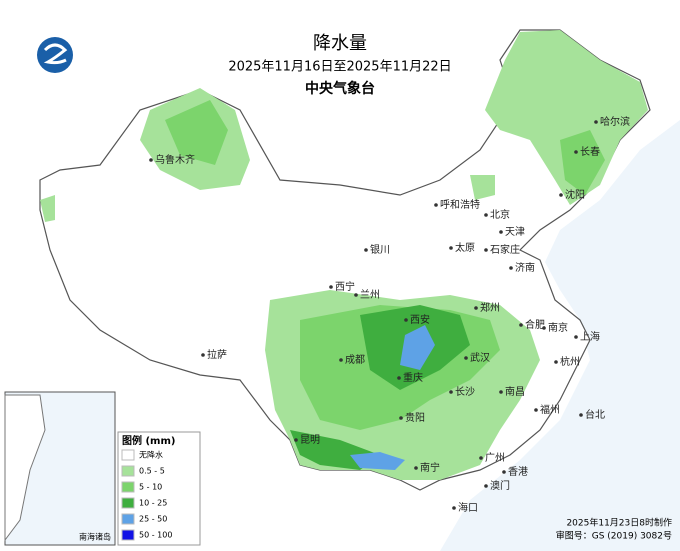 Image resolution: width=680 pixels, height=551 pixels. What do you see at coordinates (151, 455) in the screenshot?
I see `legend-label: 无降水` at bounding box center [151, 455].